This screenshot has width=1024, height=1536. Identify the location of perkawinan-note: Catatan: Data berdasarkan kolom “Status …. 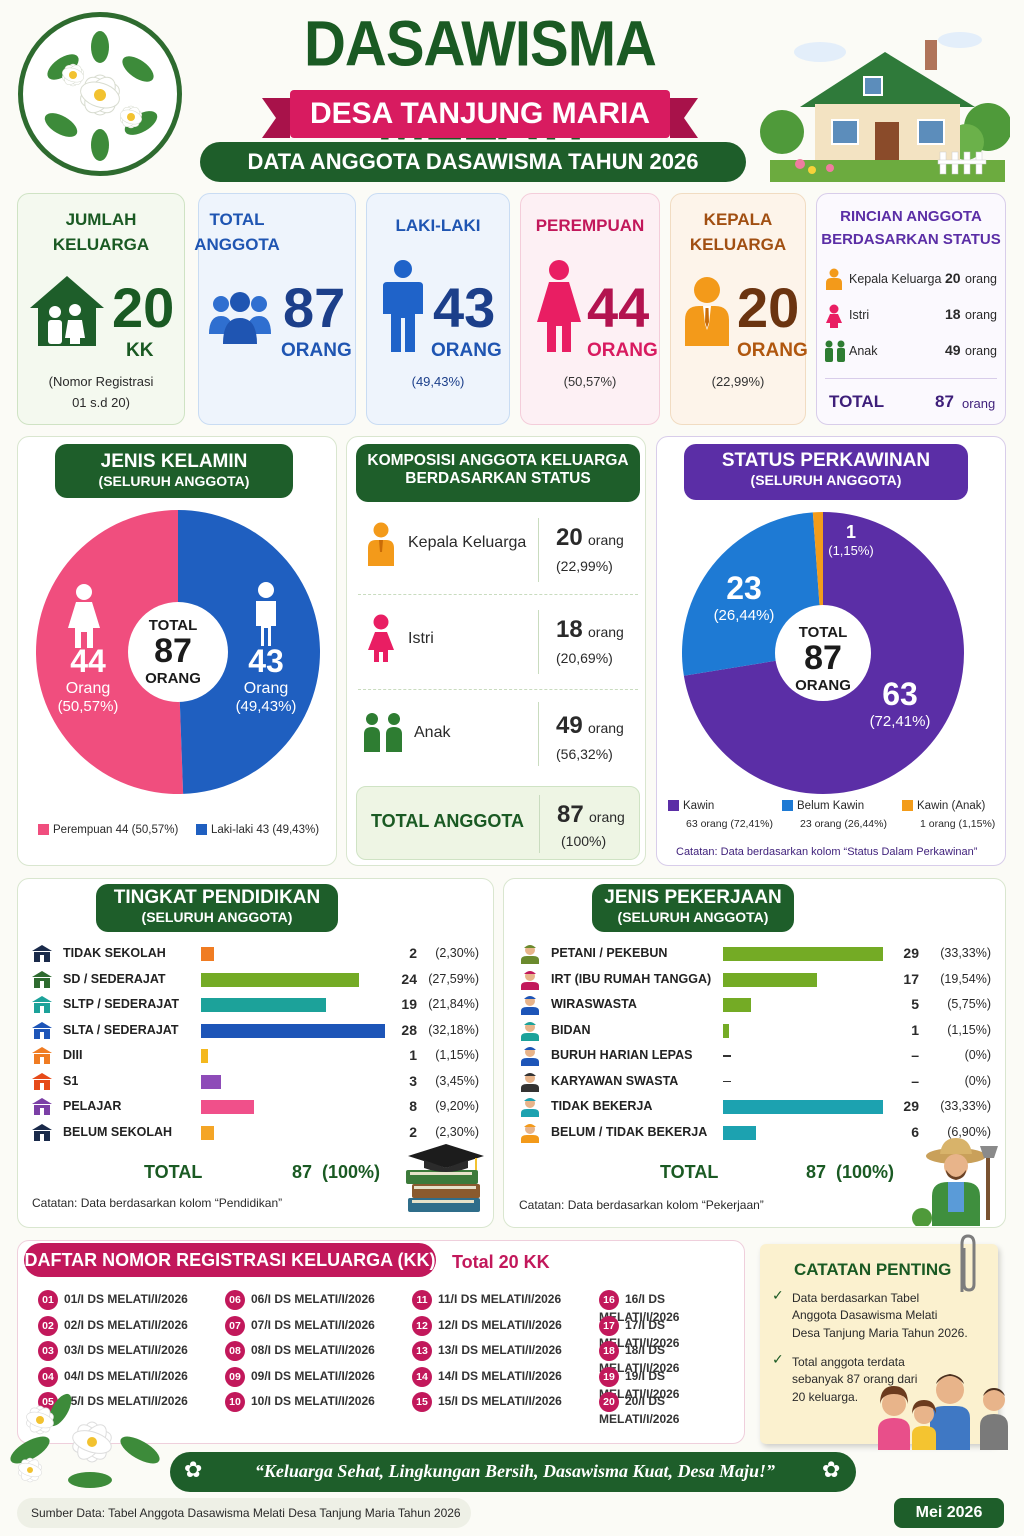
(827, 852).